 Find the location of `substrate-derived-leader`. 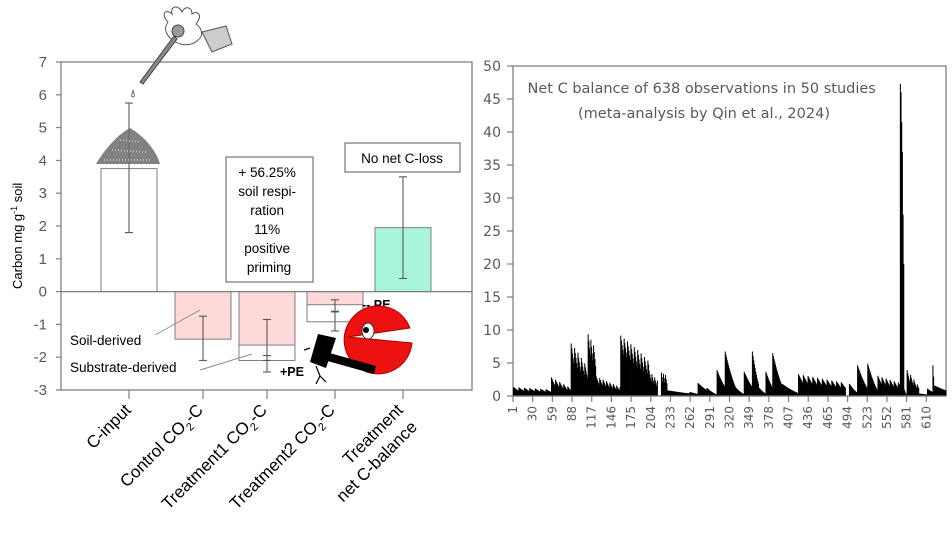

substrate-derived-leader is located at coordinates (226, 362).